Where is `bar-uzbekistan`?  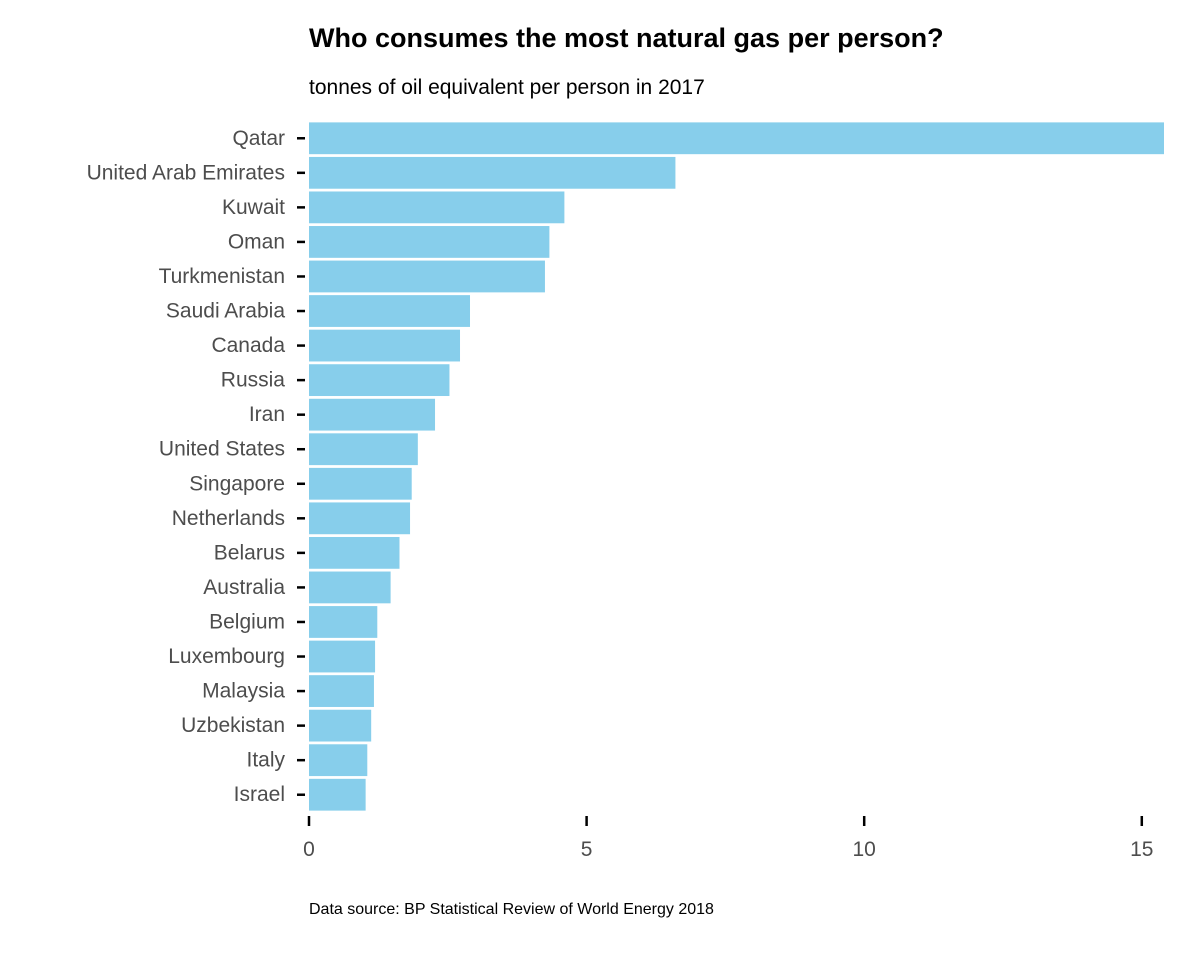 bar-uzbekistan is located at coordinates (340, 725).